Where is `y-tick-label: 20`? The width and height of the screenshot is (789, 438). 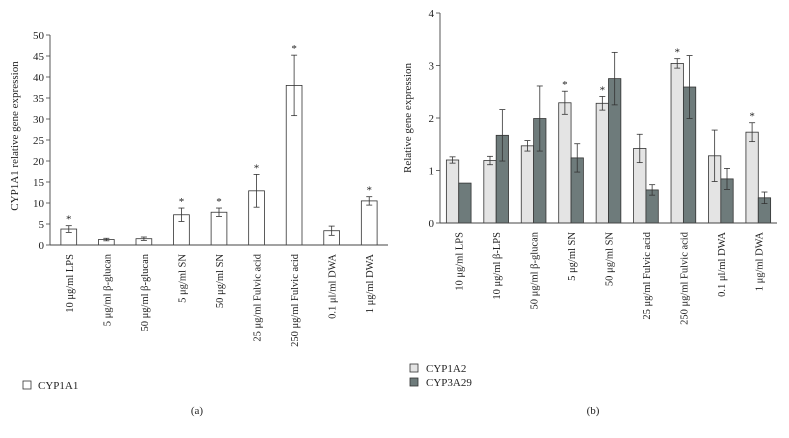 y-tick-label: 20 is located at coordinates (39, 162).